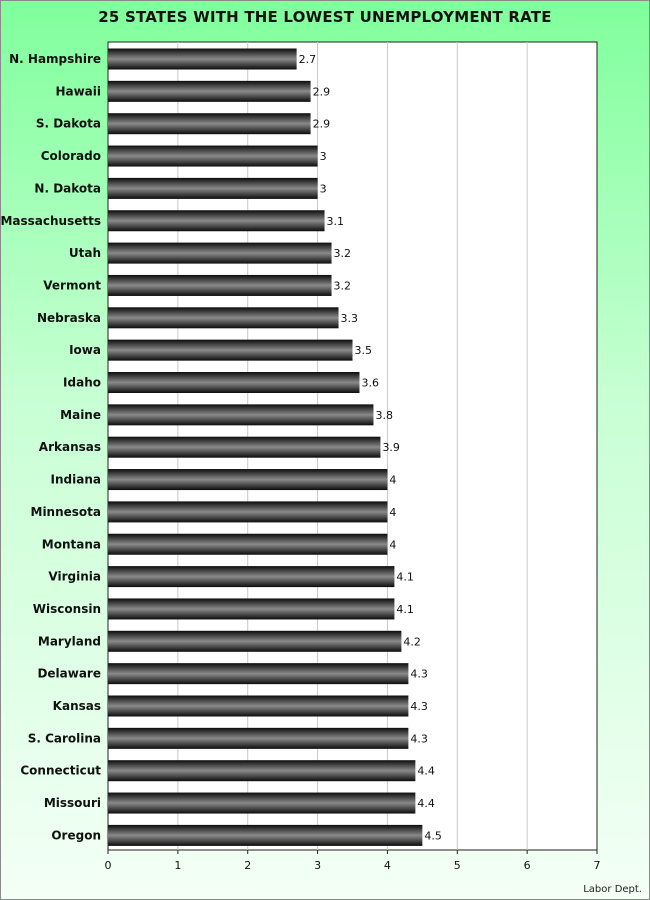 This screenshot has width=650, height=900. Describe the element at coordinates (350, 318) in the screenshot. I see `value-label: 3.3` at that location.